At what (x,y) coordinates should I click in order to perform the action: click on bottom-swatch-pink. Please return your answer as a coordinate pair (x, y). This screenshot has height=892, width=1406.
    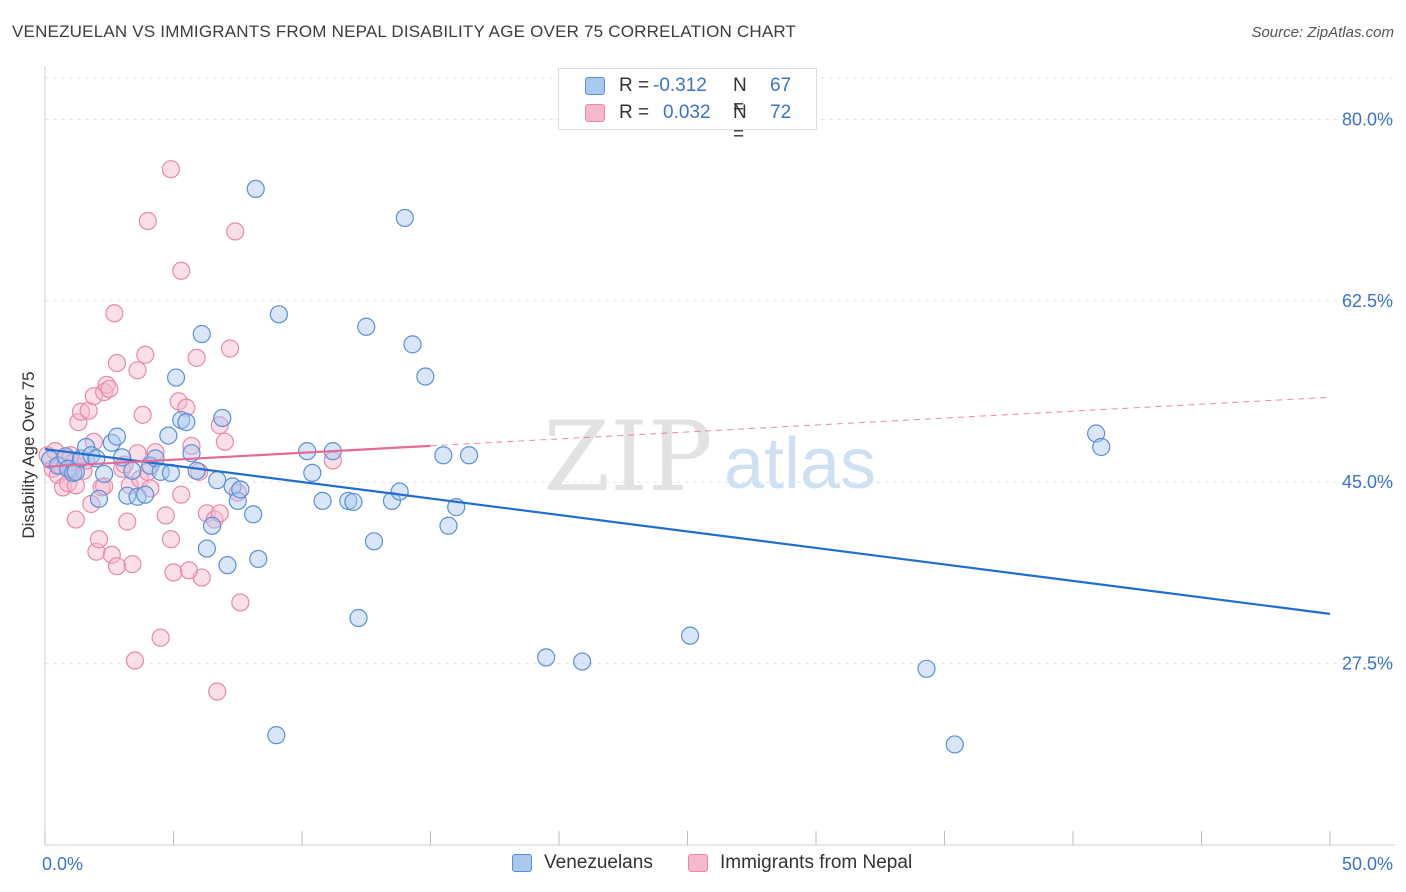
    Looking at the image, I should click on (698, 863).